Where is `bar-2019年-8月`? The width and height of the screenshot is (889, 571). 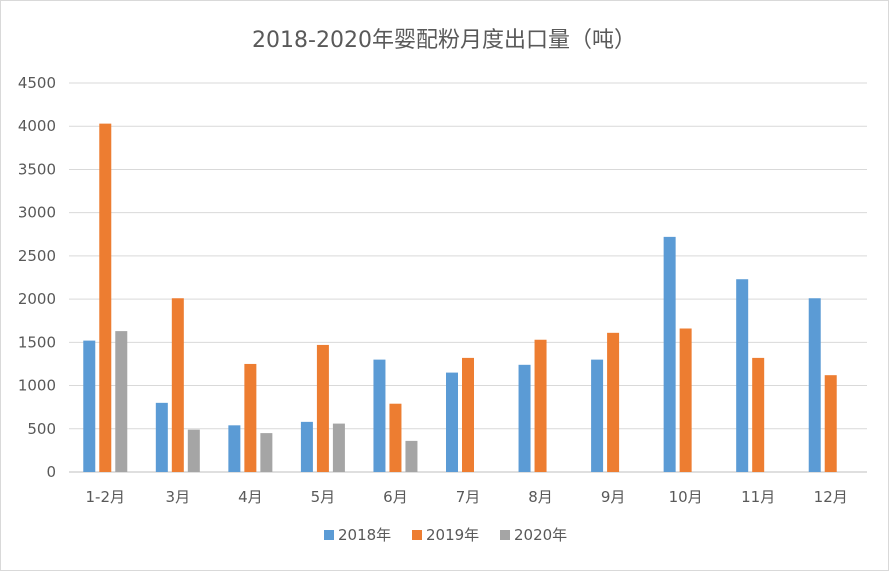 bar-2019年-8月 is located at coordinates (540, 405).